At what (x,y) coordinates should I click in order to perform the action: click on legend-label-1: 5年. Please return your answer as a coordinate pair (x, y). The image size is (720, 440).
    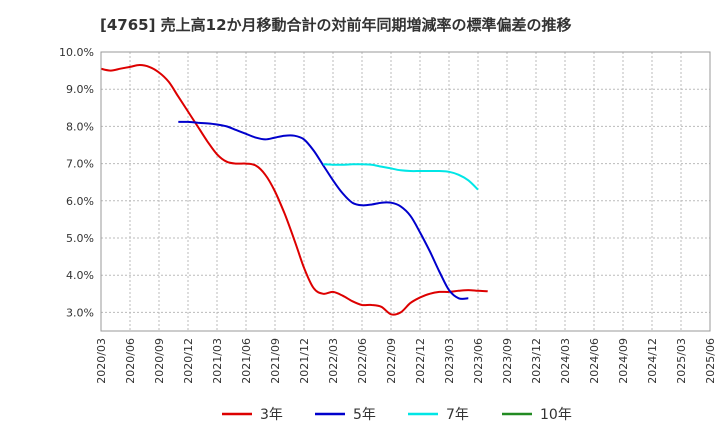
    Looking at the image, I should click on (364, 415).